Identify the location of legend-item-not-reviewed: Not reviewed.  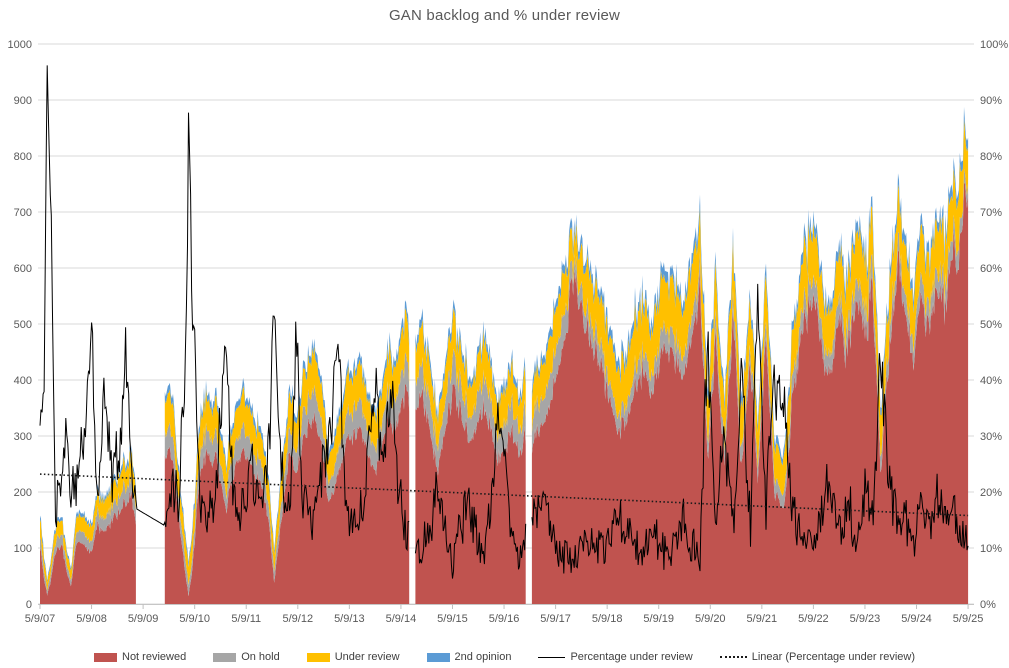
(140, 657).